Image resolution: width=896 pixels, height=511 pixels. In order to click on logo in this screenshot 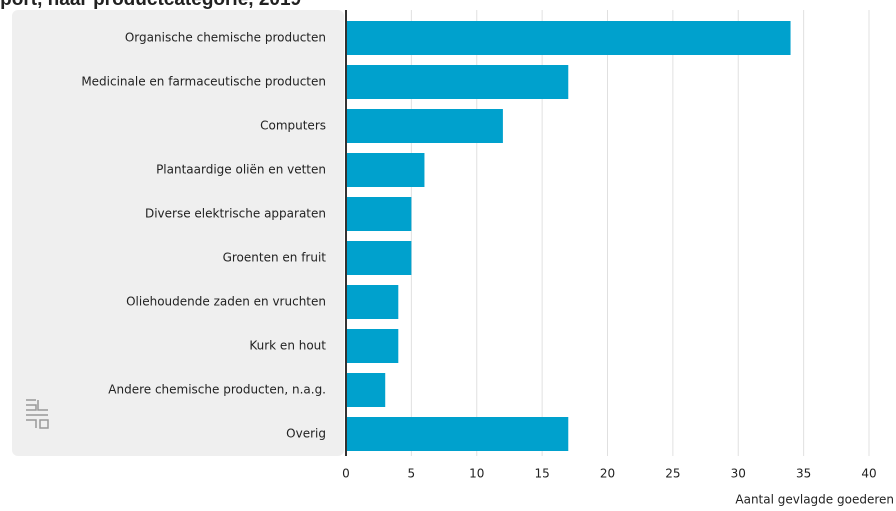, I will do `click(37, 414)`.